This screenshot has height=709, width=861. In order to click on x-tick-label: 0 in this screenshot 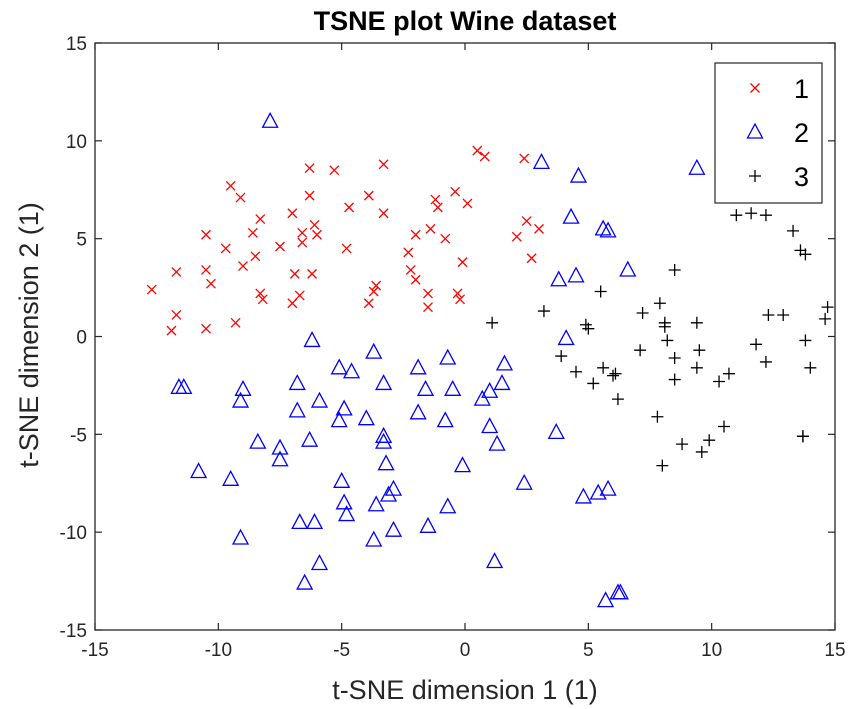, I will do `click(465, 650)`.